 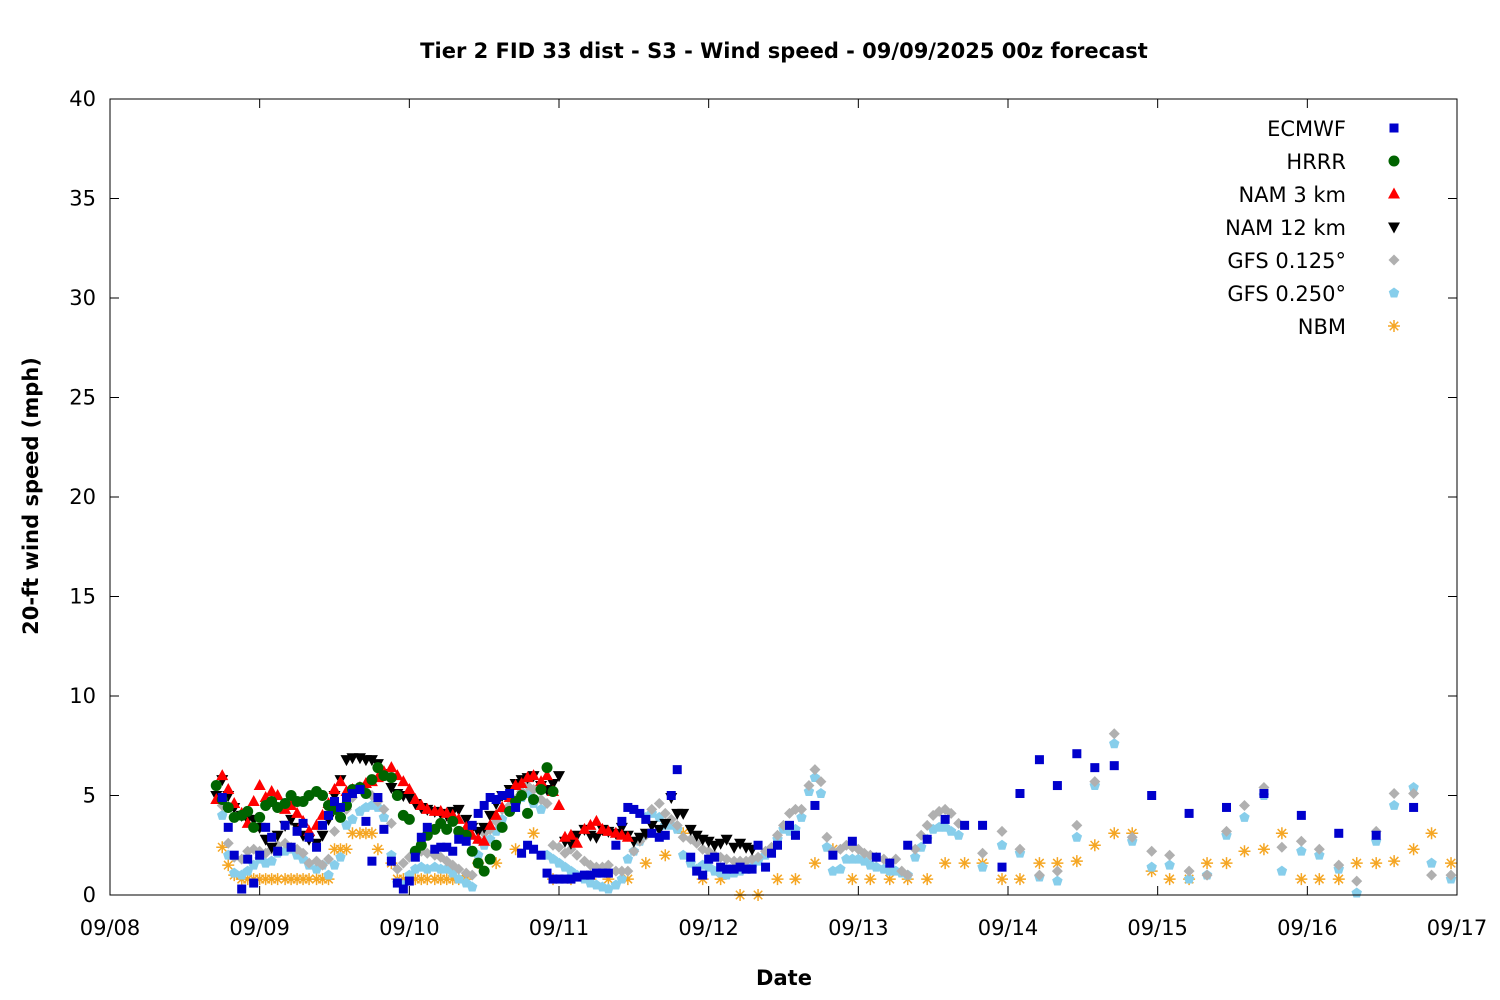 What do you see at coordinates (1285, 228) in the screenshot?
I see `legend-label: NAM 12 km` at bounding box center [1285, 228].